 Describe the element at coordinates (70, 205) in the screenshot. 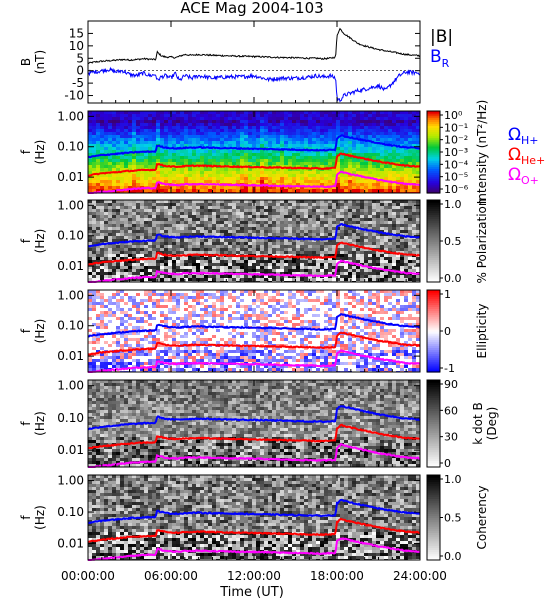

I see `y-tick-label-polarization: 1.00` at that location.